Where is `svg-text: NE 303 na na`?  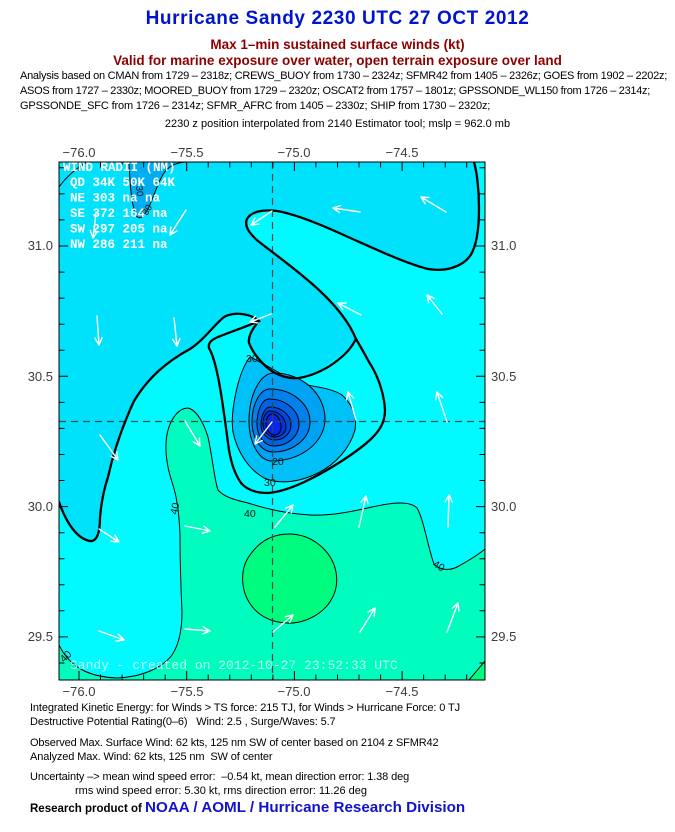
svg-text: NE 303 na na is located at coordinates (115, 199).